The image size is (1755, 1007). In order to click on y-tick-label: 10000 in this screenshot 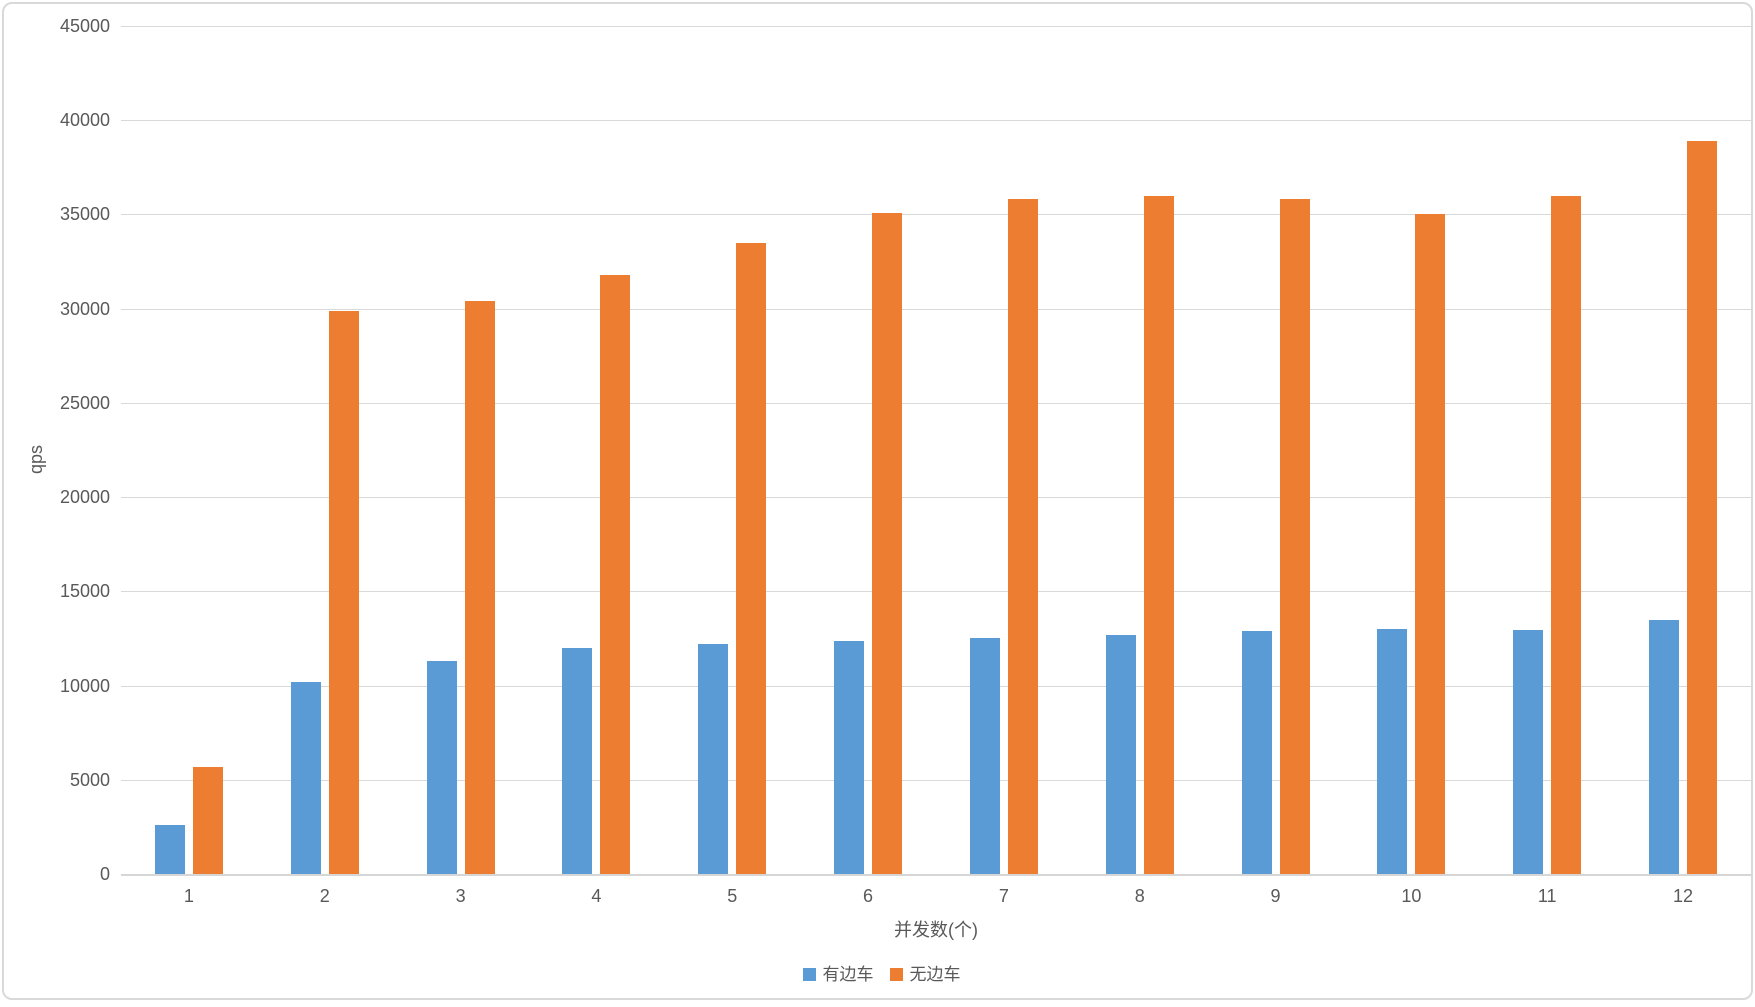, I will do `click(84, 685)`.